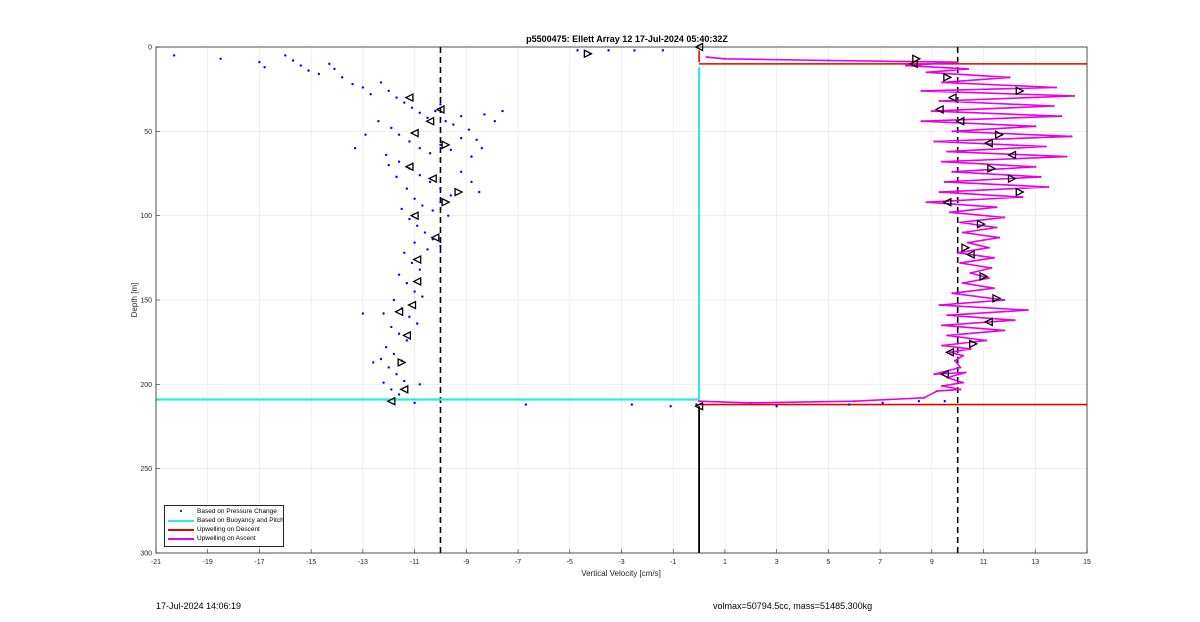  Describe the element at coordinates (150, 48) in the screenshot. I see `y-tick-label: 0` at that location.